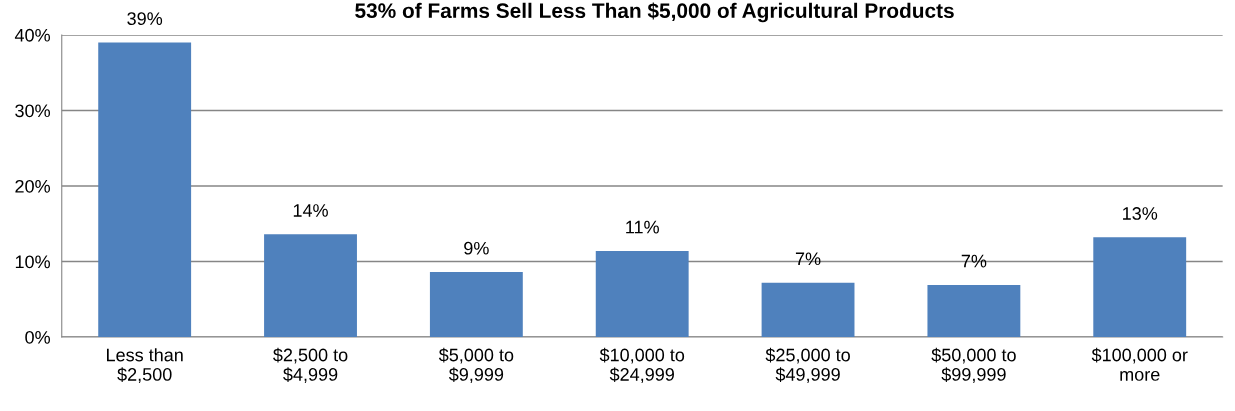 The width and height of the screenshot is (1235, 411). What do you see at coordinates (642, 365) in the screenshot?
I see `x-tick-label: $10,000 to $24,999` at bounding box center [642, 365].